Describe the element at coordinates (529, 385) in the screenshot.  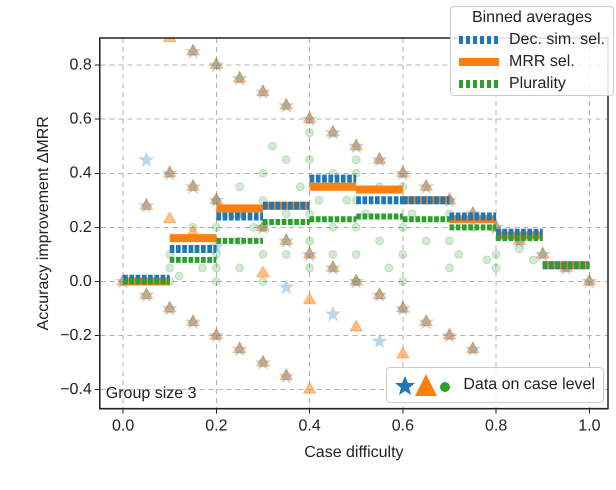
I see `annotation: Data on case level` at that location.